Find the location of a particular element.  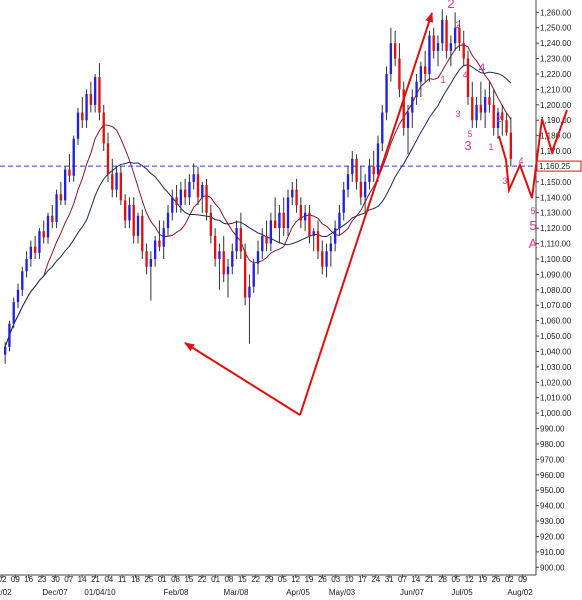

x-tick-label: 14 is located at coordinates (415, 579).